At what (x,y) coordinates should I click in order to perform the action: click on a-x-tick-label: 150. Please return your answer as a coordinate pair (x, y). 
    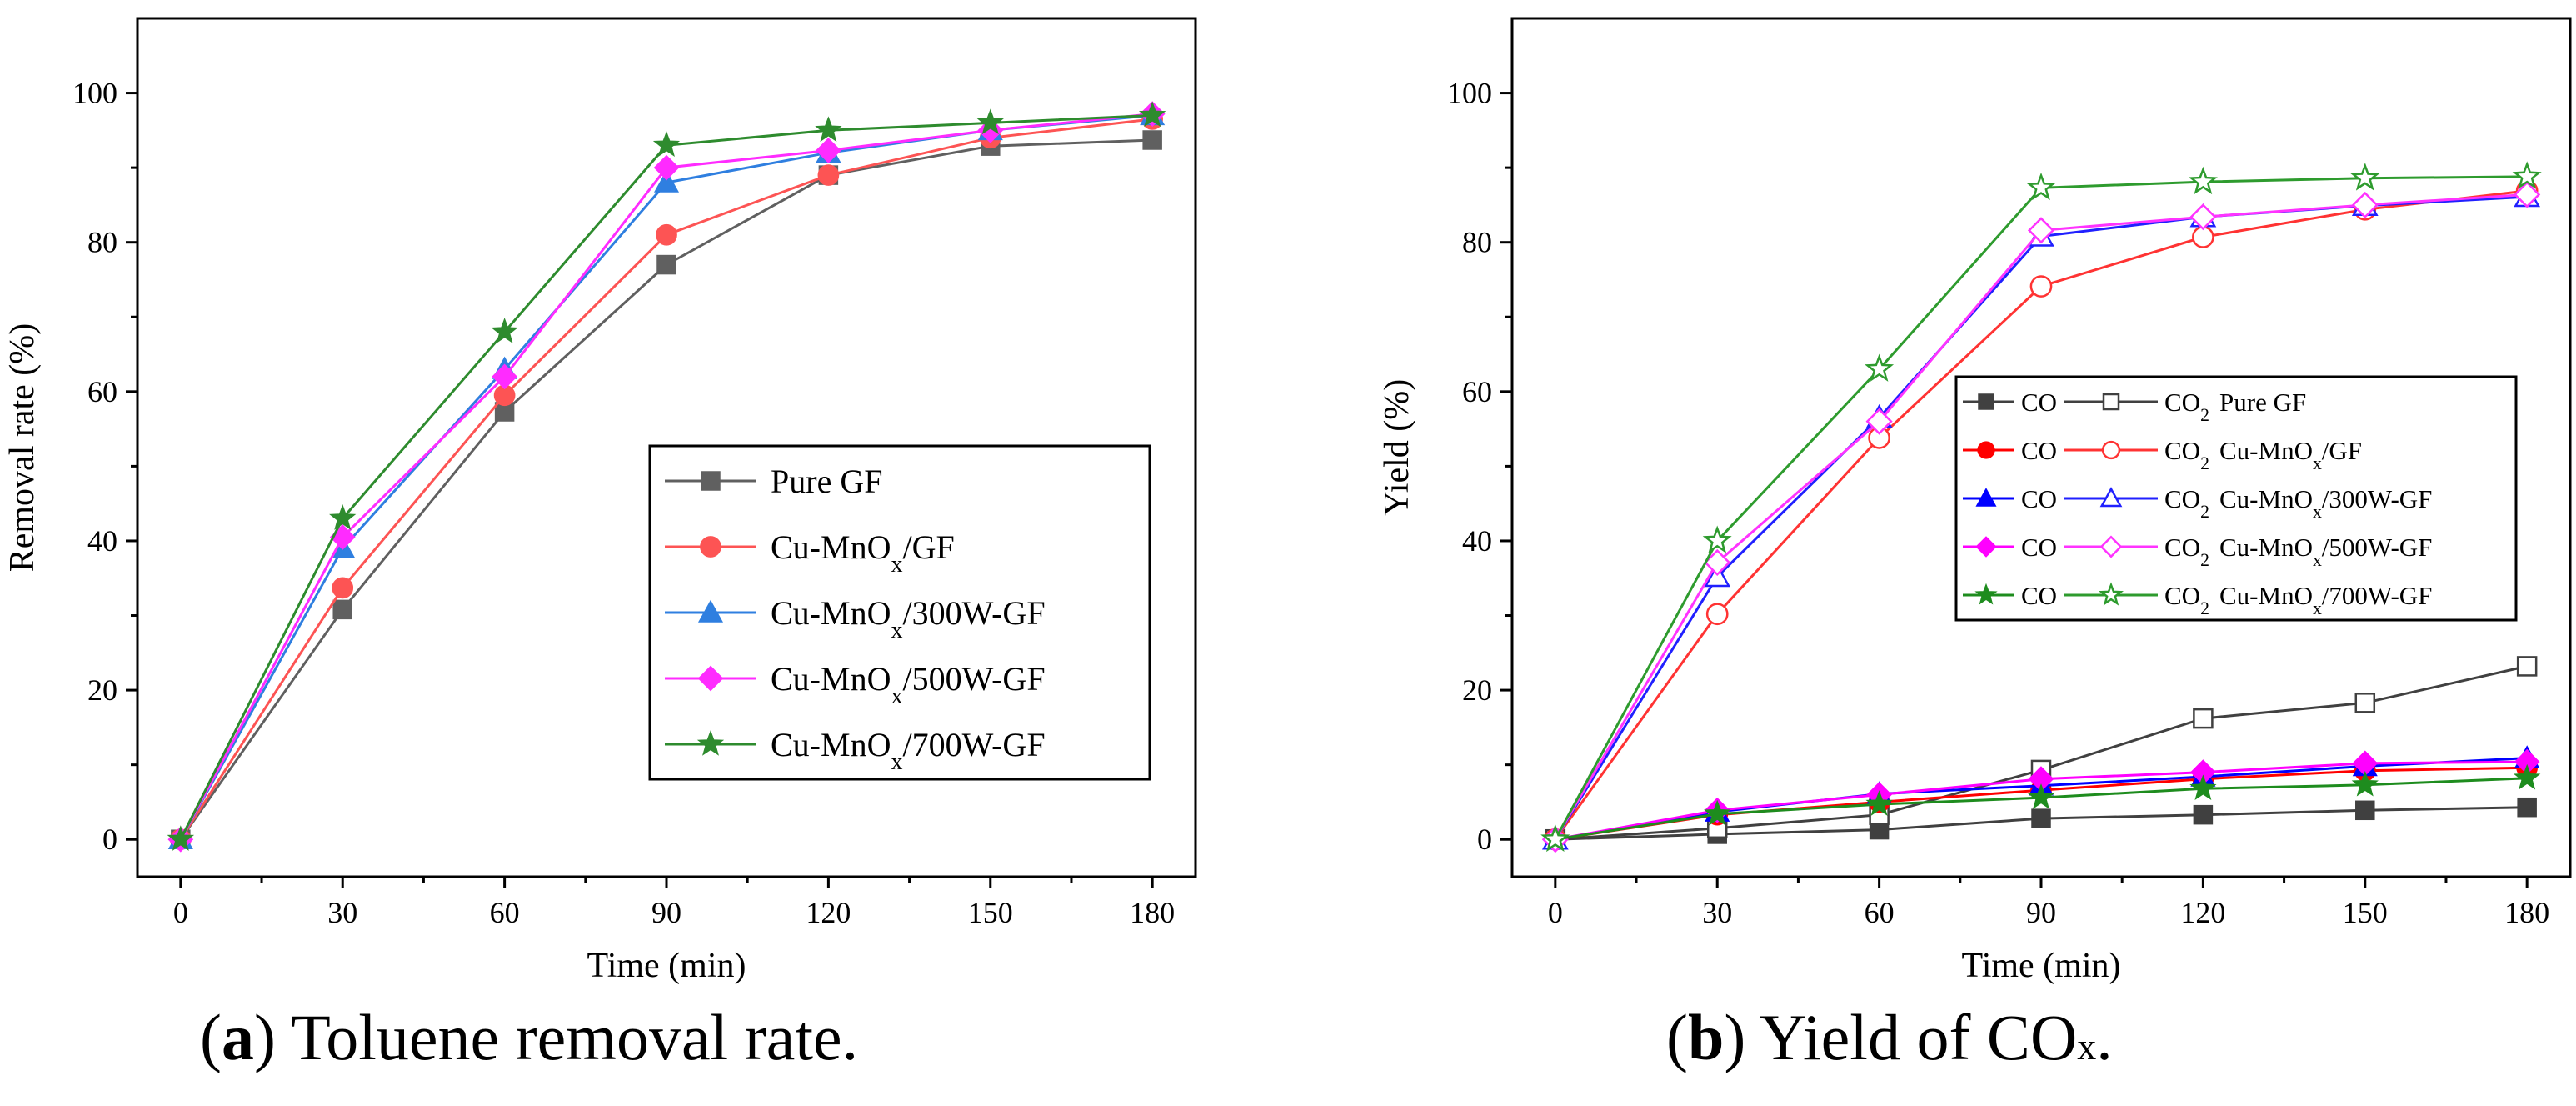
    Looking at the image, I should click on (990, 912).